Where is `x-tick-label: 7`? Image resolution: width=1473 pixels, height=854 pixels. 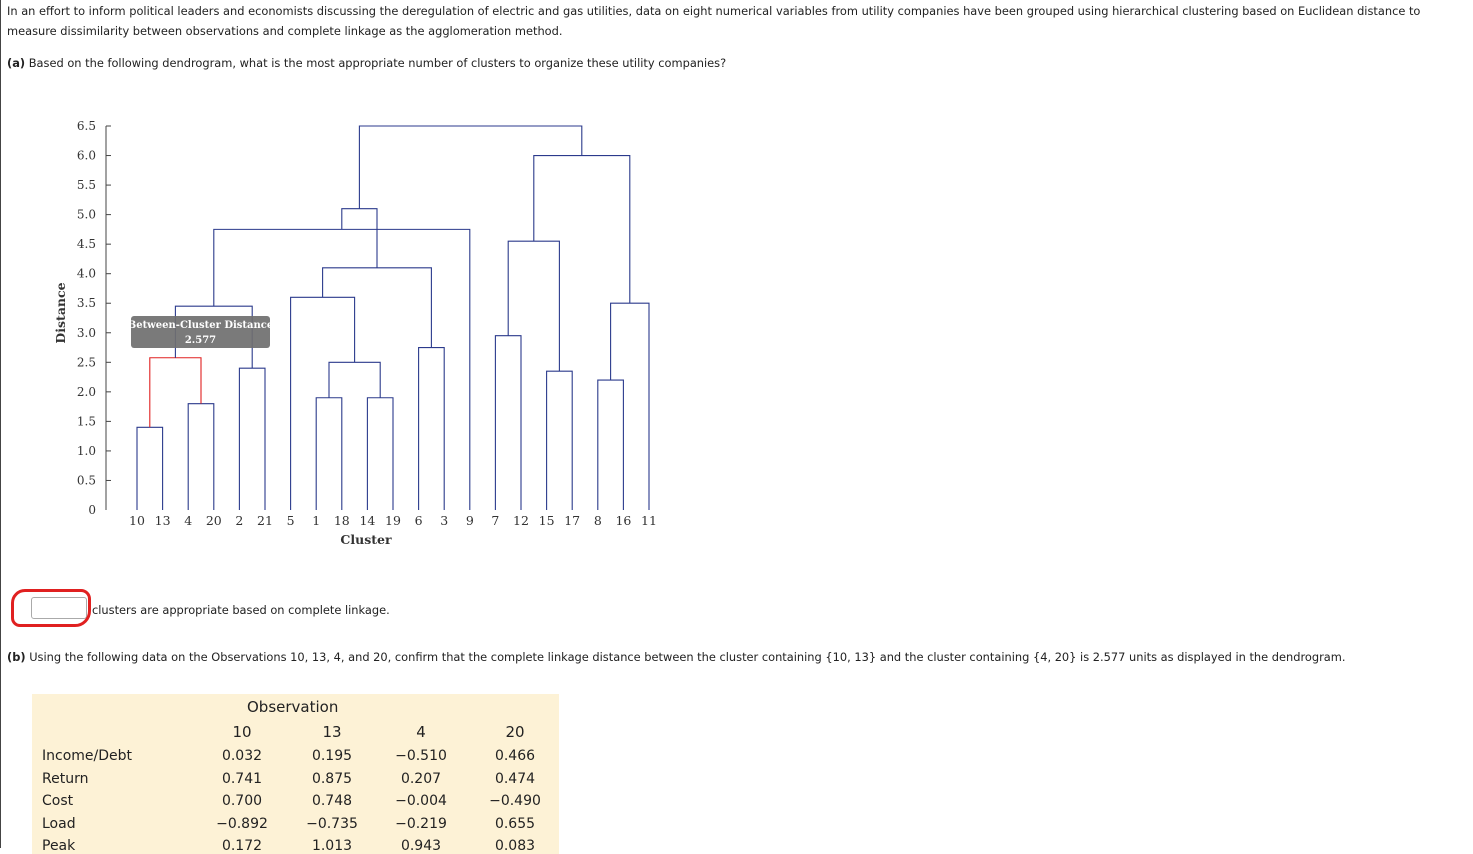
x-tick-label: 7 is located at coordinates (495, 520).